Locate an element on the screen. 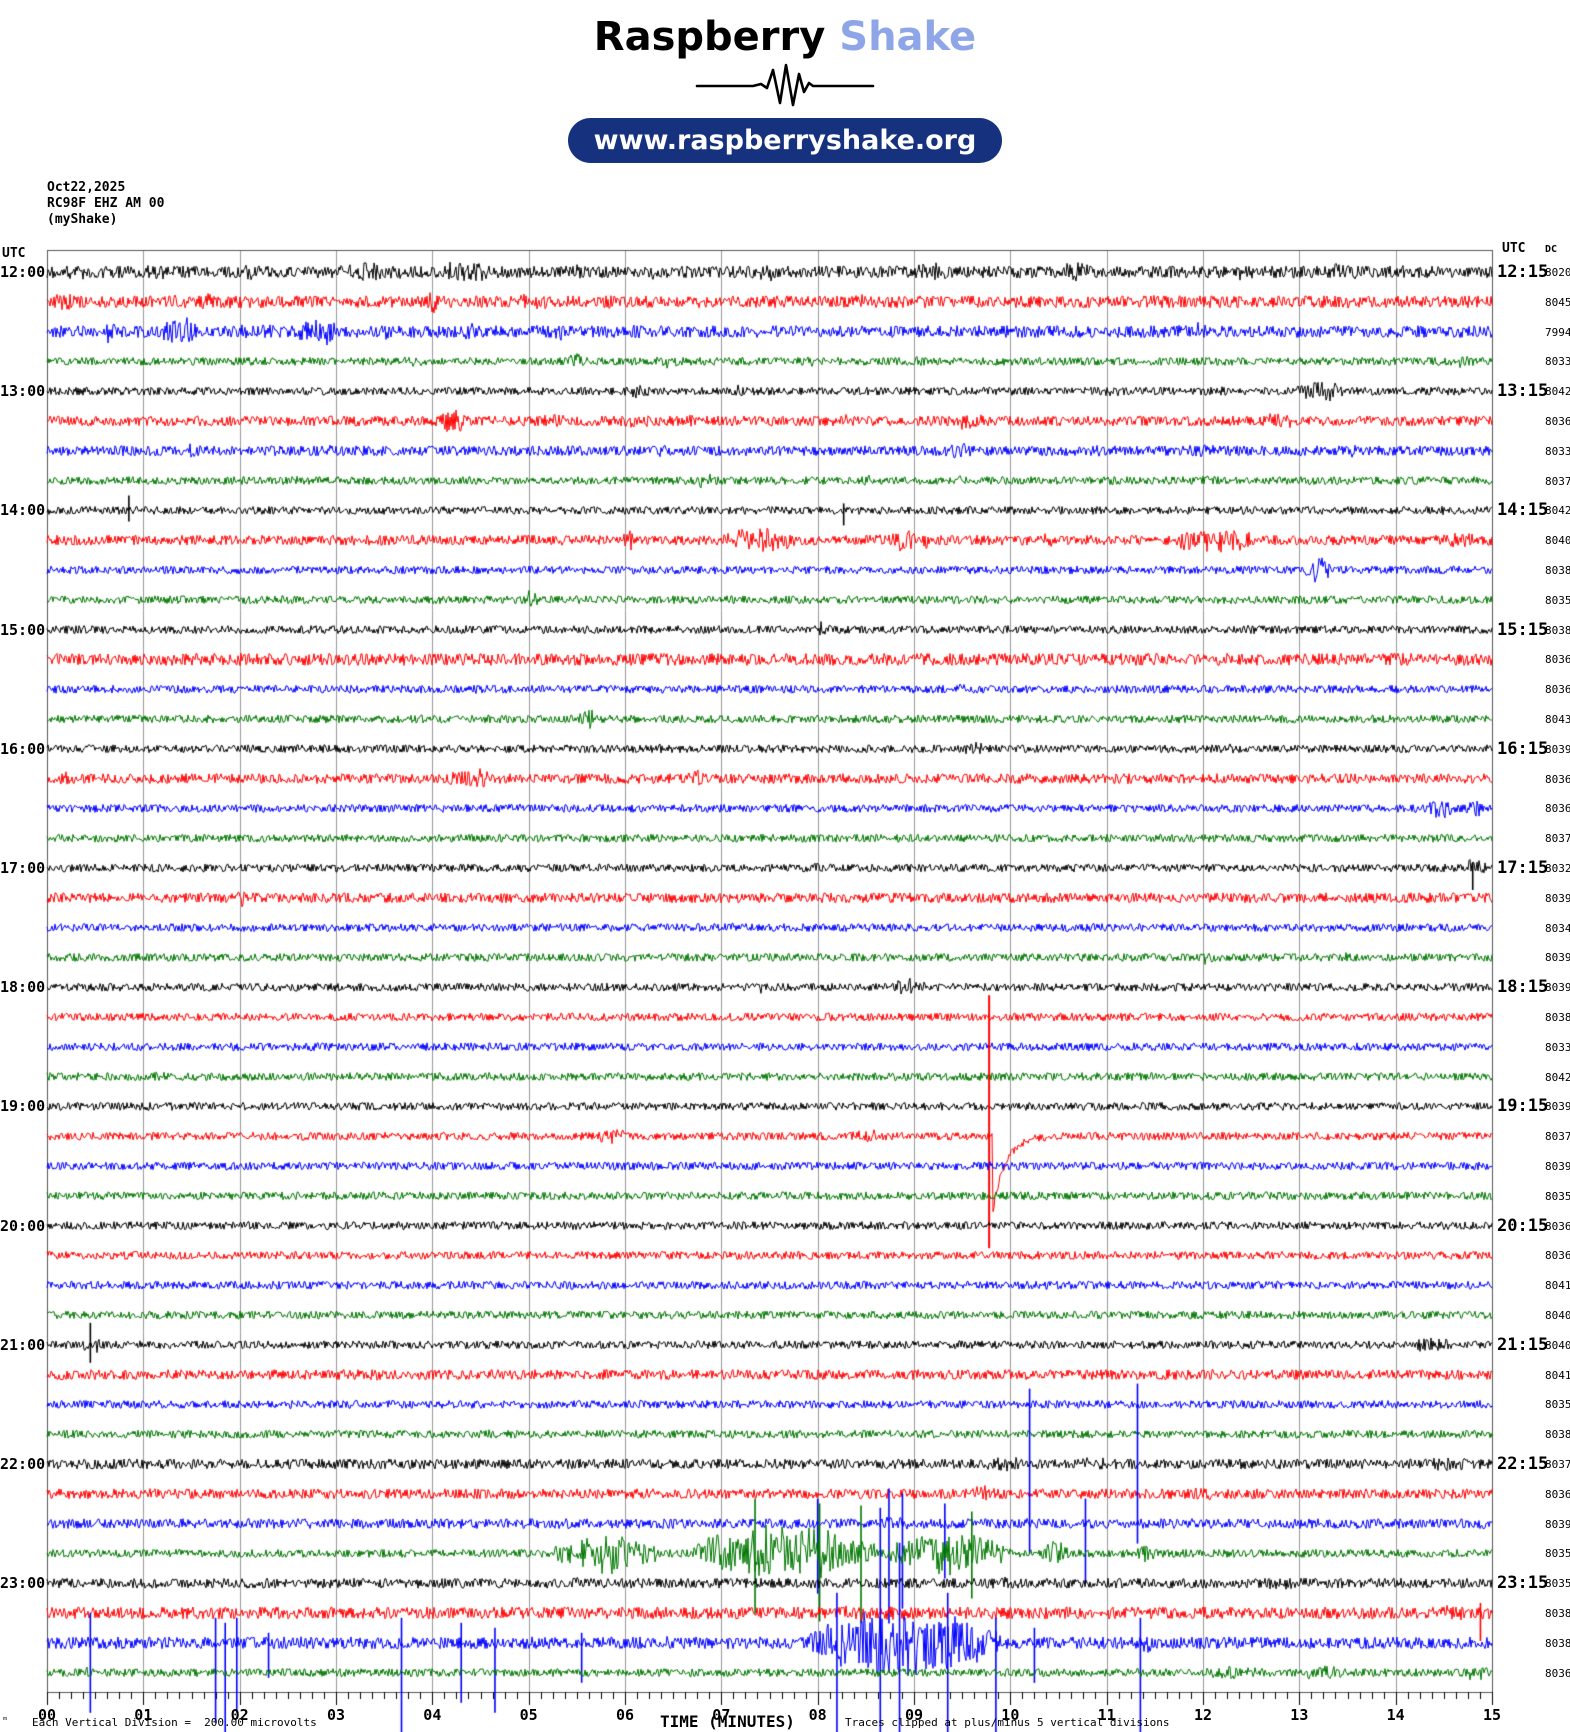  x-tick-label: 02 is located at coordinates (239, 1715).